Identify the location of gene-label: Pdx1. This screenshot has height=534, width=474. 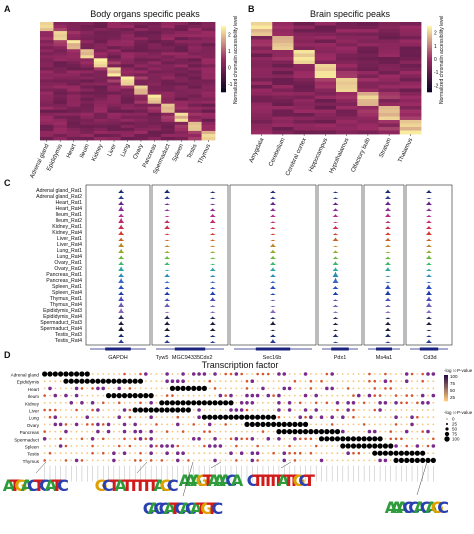
(340, 358).